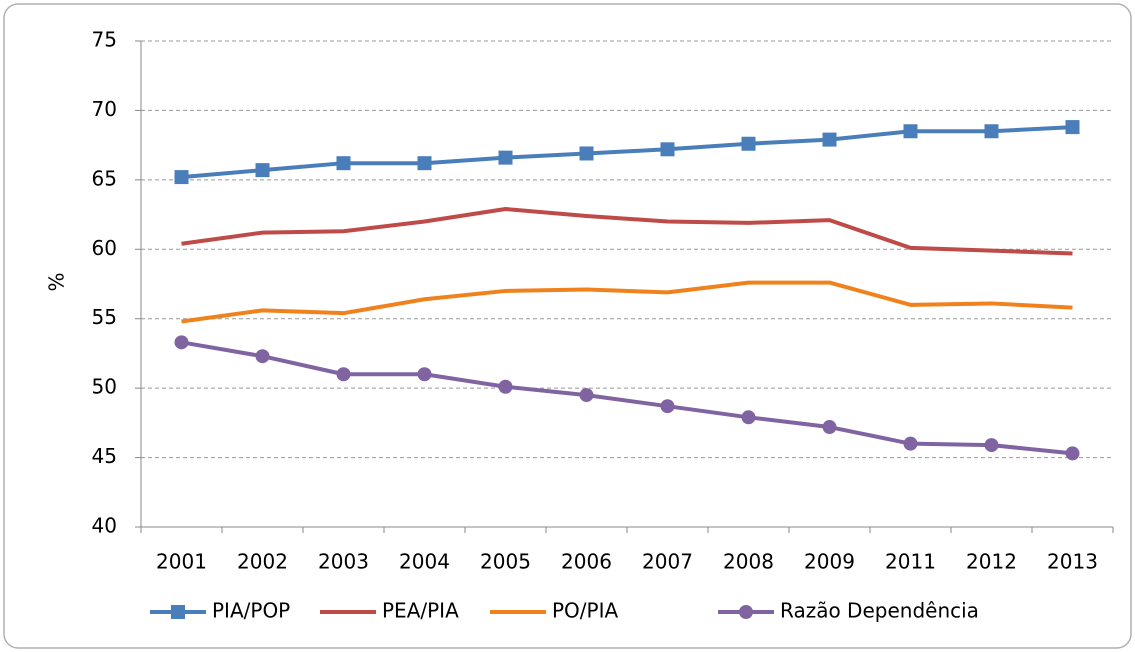 Image resolution: width=1135 pixels, height=652 pixels. I want to click on legend-label: PEA/PIA, so click(420, 611).